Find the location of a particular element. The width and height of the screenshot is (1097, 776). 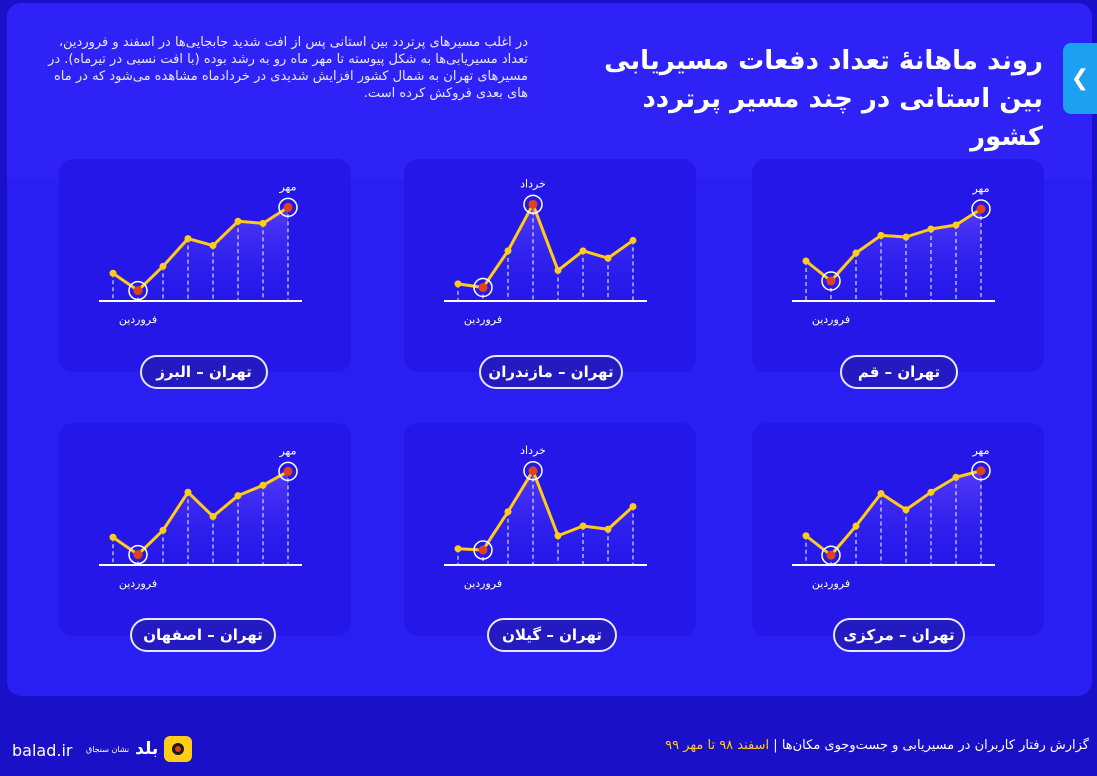

chart-2: فروردین مهر is located at coordinates (893, 254).